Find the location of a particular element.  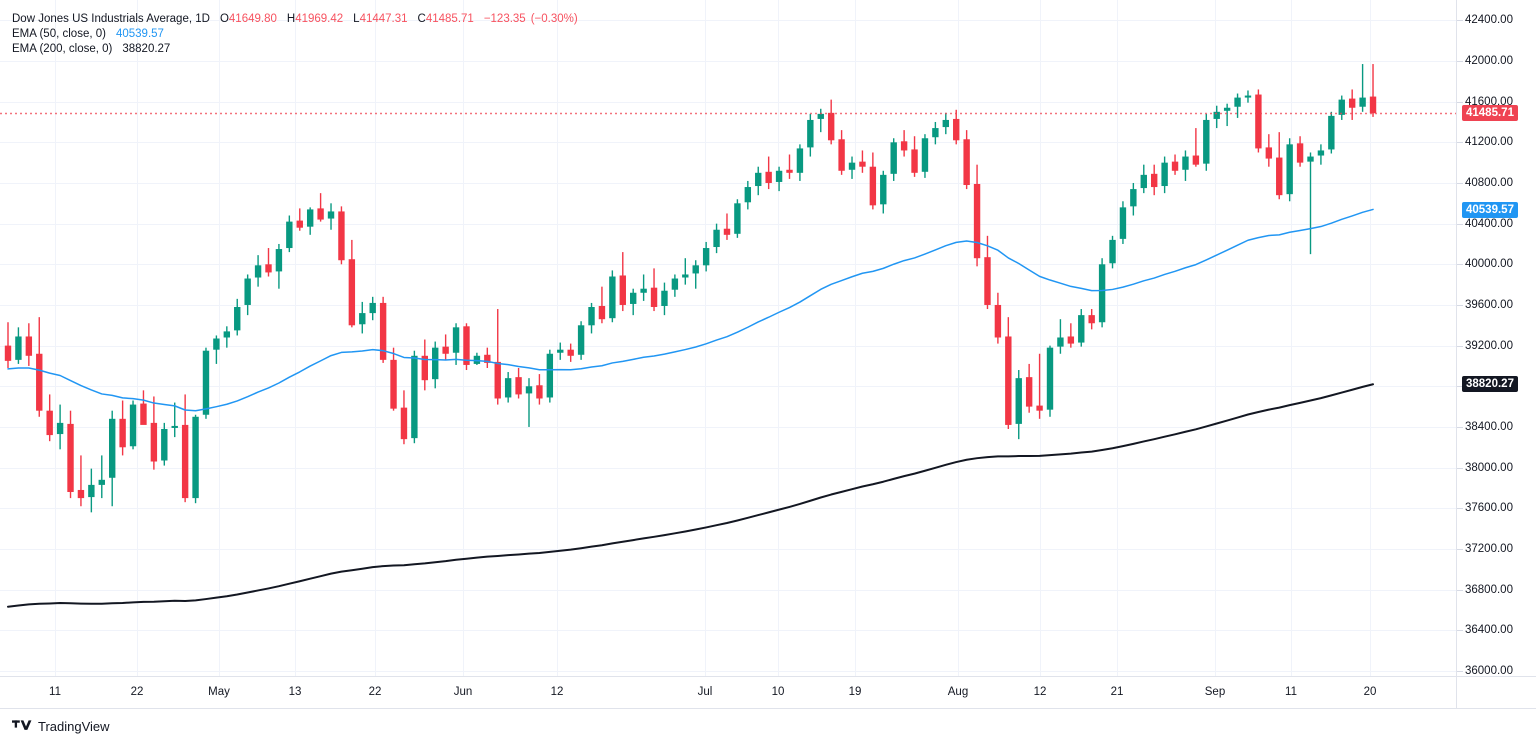

time-tick-label: May is located at coordinates (219, 692).